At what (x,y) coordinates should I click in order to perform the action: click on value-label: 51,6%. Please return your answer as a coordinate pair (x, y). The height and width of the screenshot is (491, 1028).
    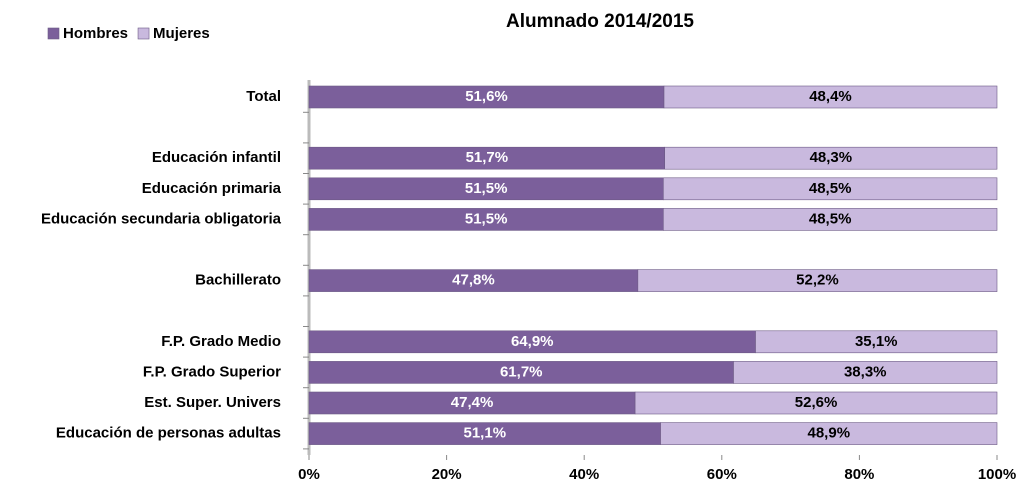
    Looking at the image, I should click on (486, 96).